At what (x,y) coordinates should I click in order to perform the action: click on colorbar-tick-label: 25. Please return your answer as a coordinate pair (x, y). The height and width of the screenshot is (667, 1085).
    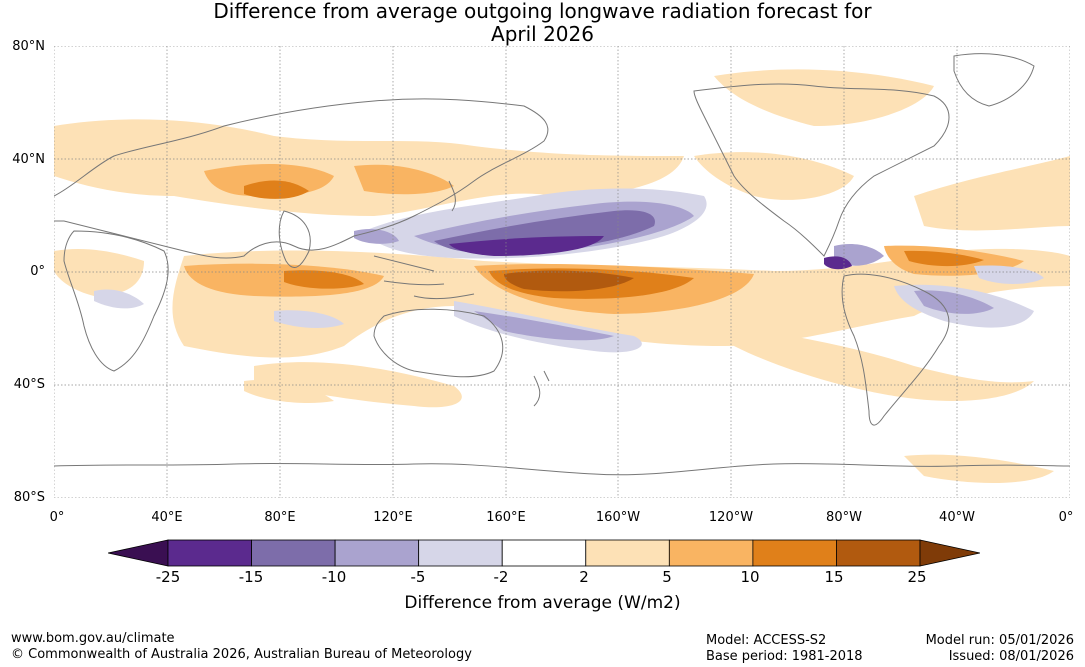
    Looking at the image, I should click on (917, 577).